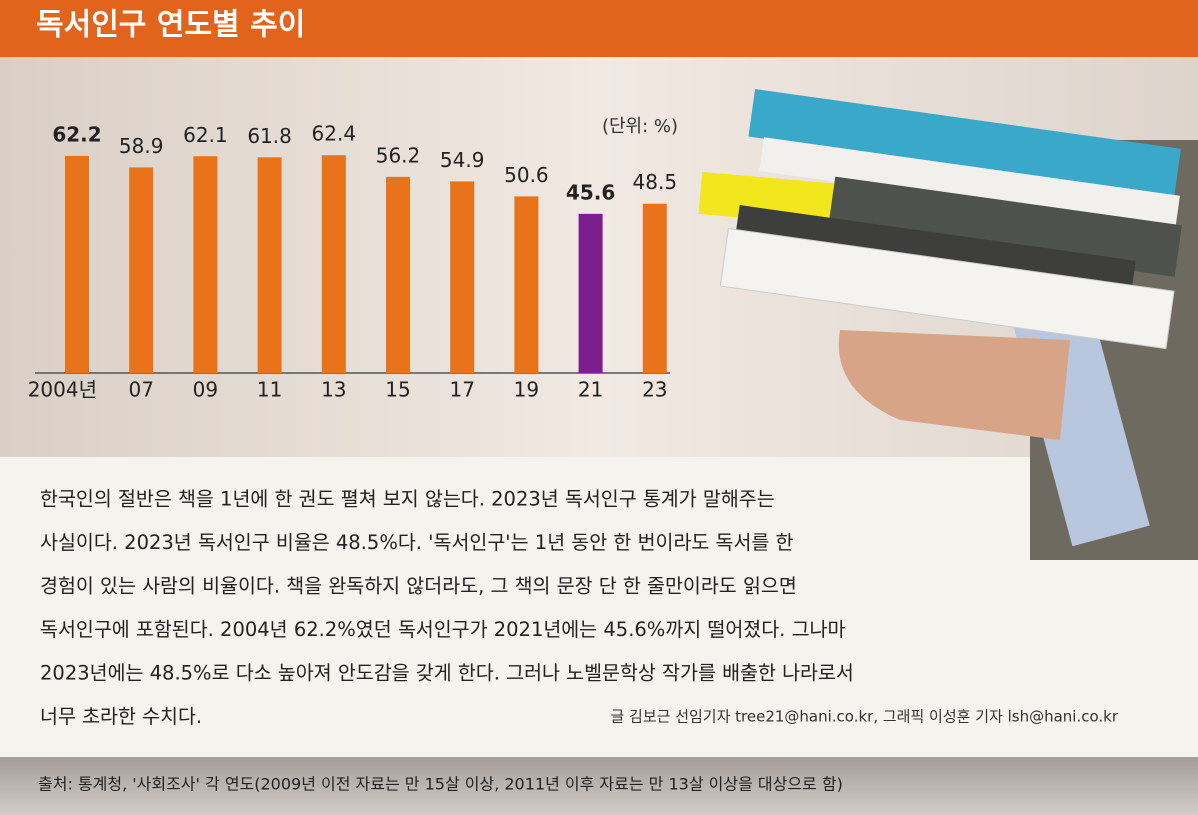 This screenshot has height=815, width=1198. What do you see at coordinates (461, 390) in the screenshot?
I see `x-tick-label: 17` at bounding box center [461, 390].